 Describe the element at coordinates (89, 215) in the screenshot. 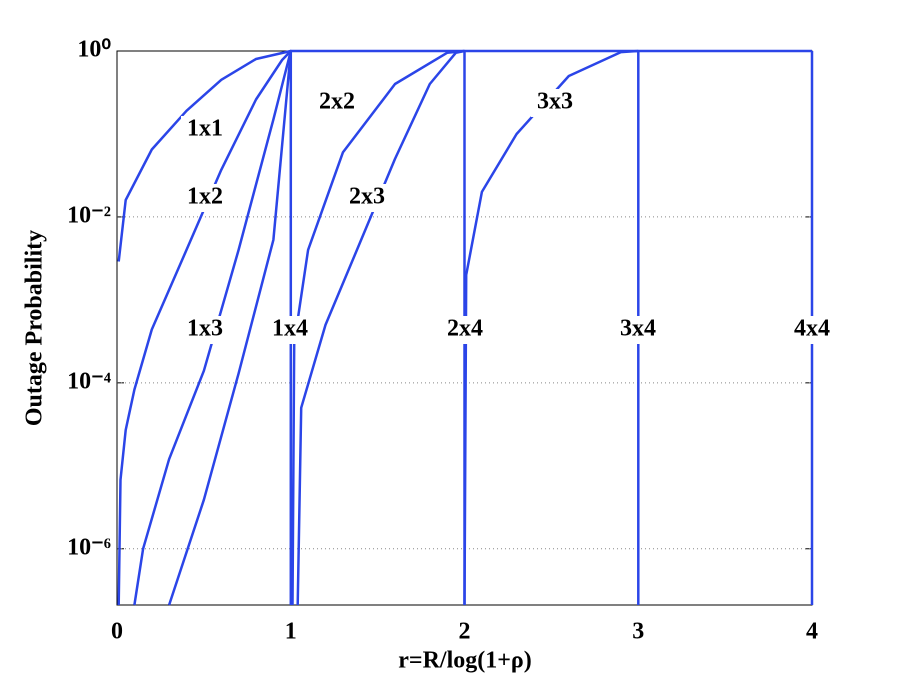

I see `y-tick-label: 10⁻²` at that location.